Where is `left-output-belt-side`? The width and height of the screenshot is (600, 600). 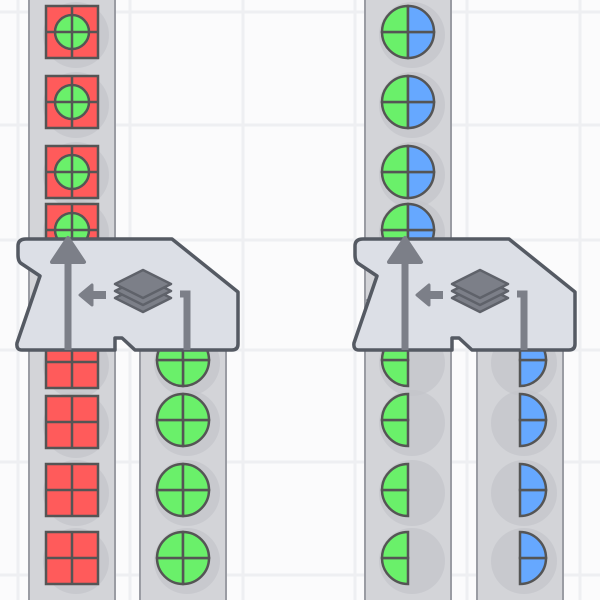
left-output-belt-side is located at coordinates (183, 465).